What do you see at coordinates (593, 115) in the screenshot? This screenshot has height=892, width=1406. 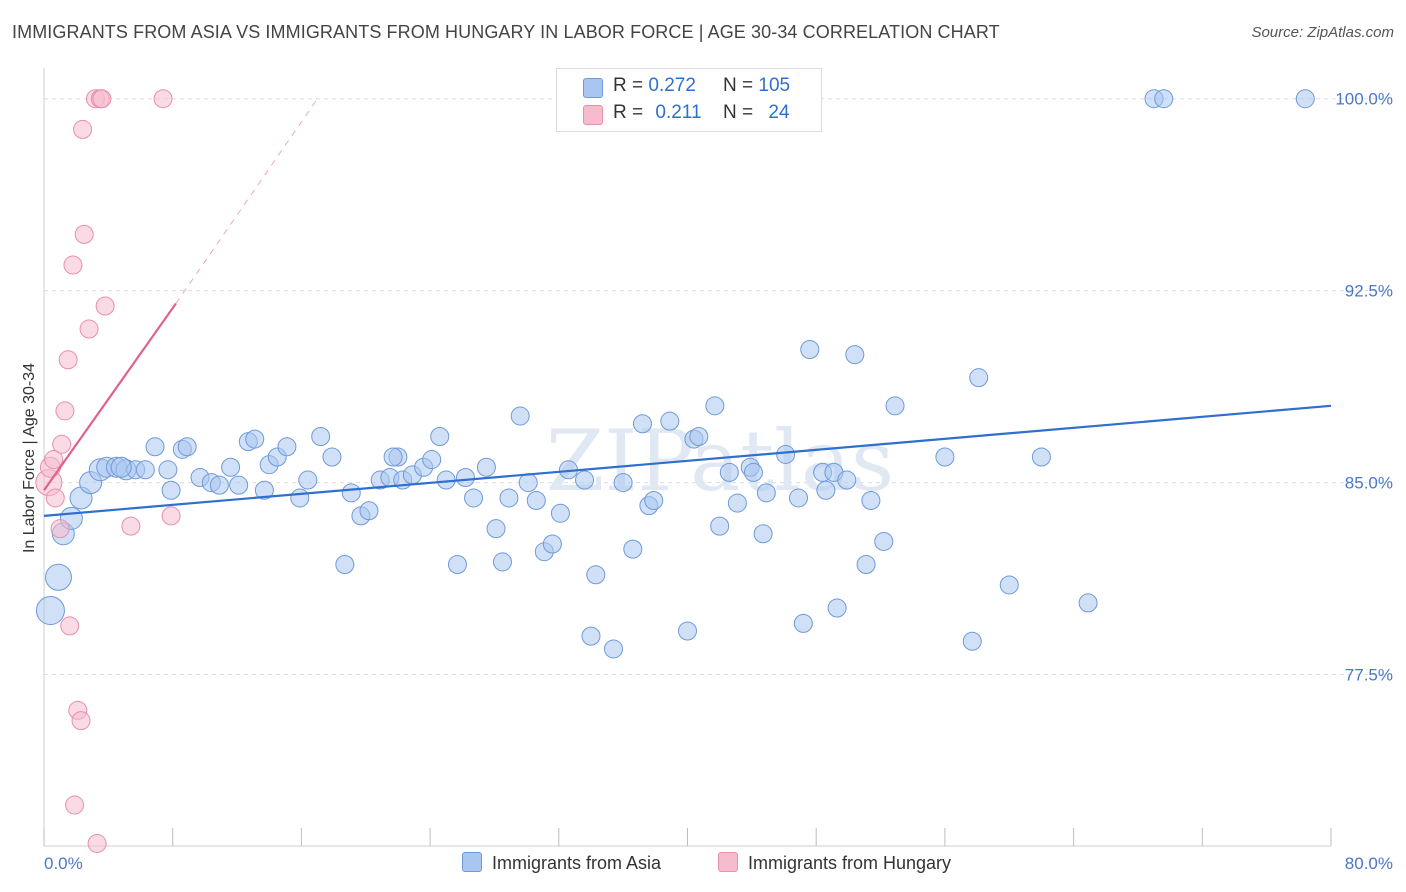 I see `legend-swatch-hungary` at bounding box center [593, 115].